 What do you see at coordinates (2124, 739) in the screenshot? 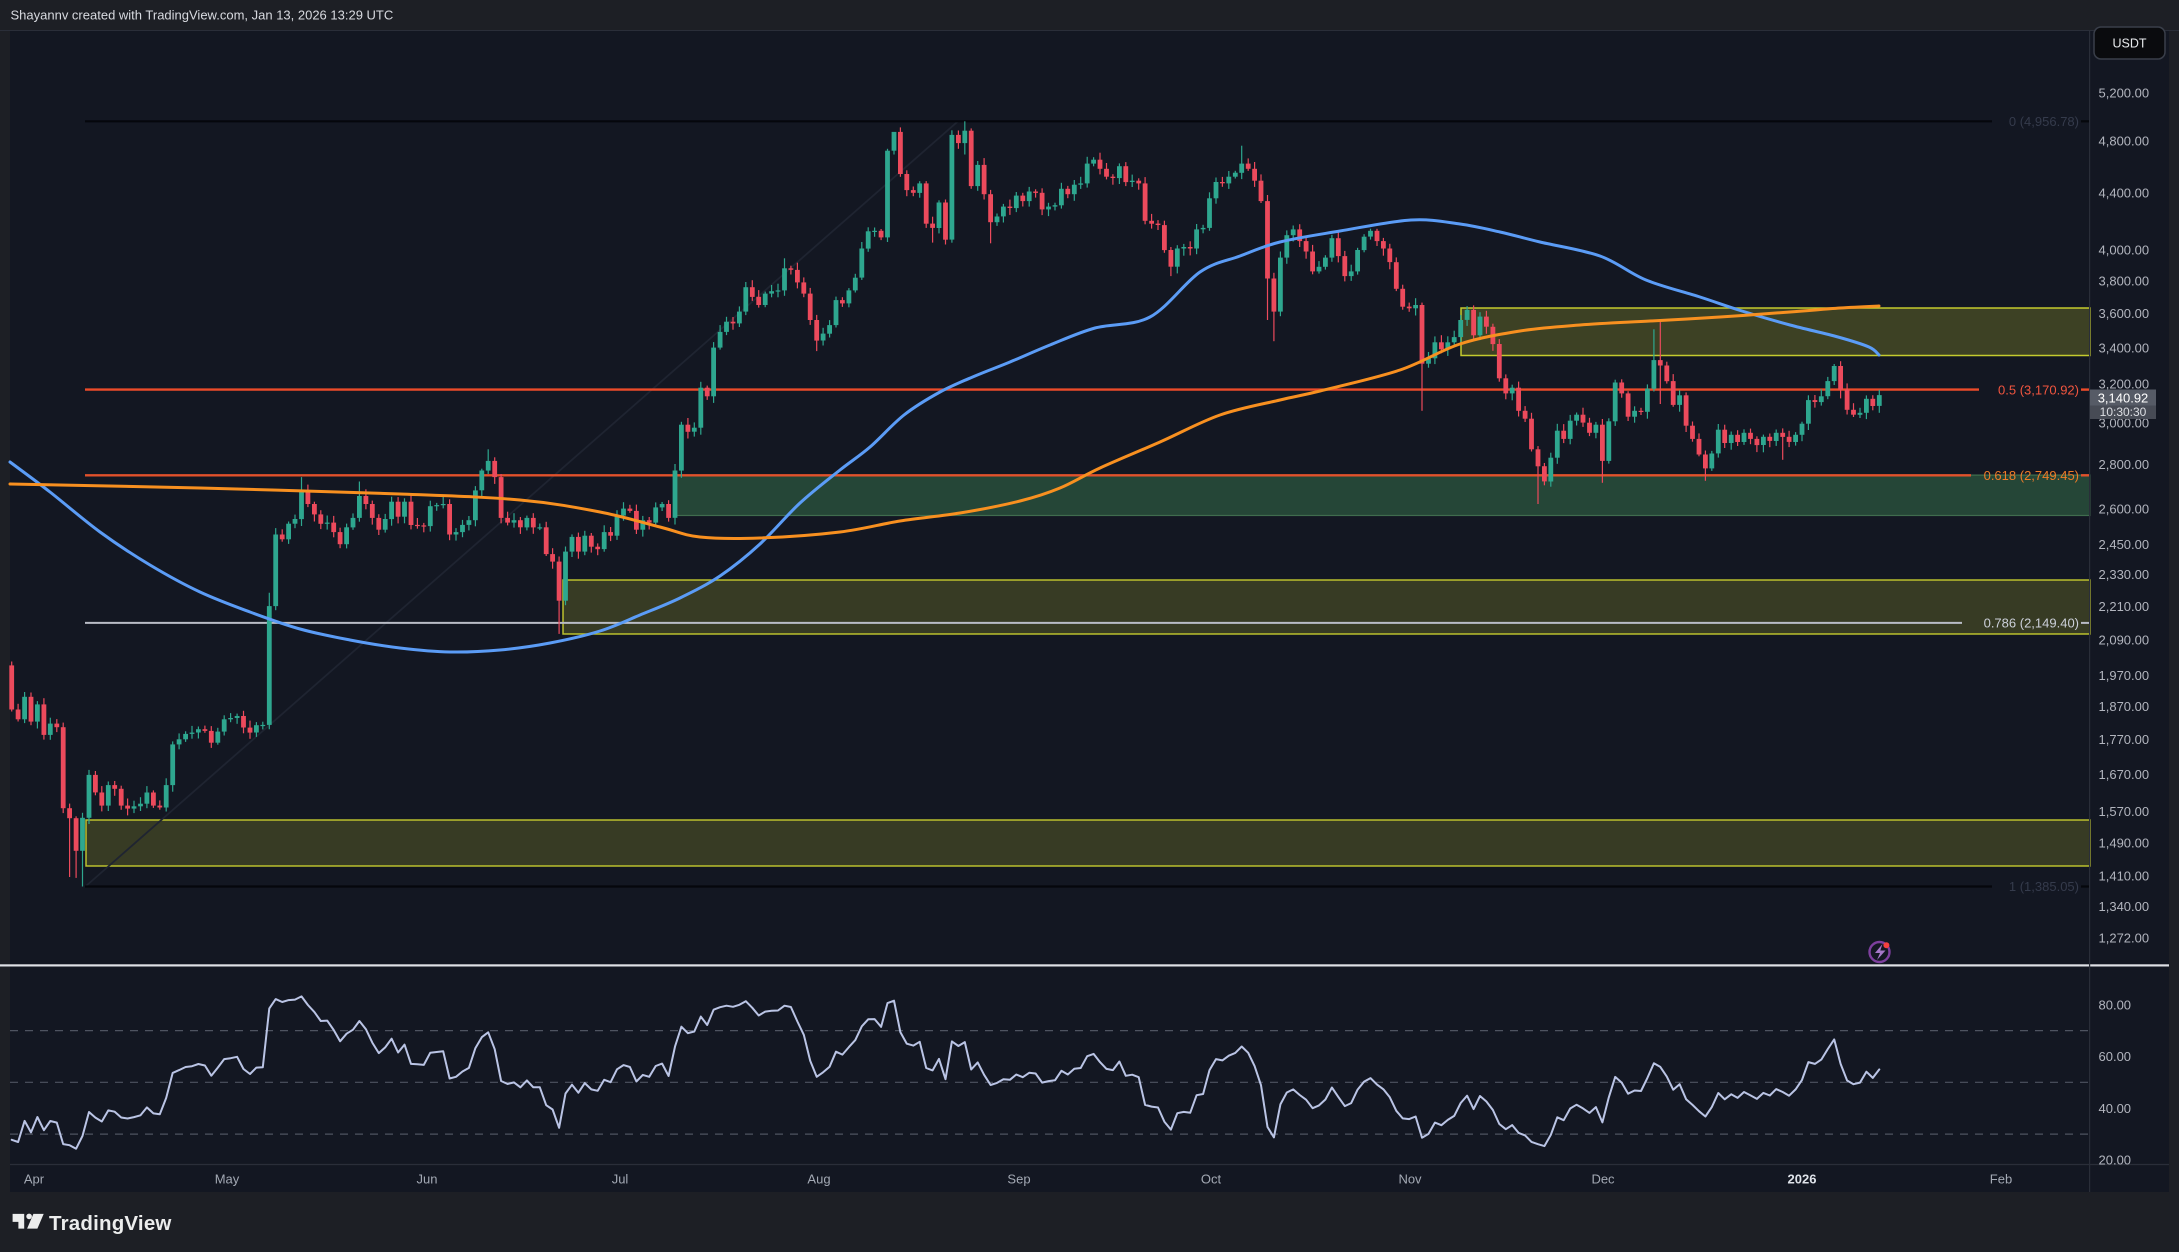
I see `svg-text: 1,770.00` at bounding box center [2124, 739].